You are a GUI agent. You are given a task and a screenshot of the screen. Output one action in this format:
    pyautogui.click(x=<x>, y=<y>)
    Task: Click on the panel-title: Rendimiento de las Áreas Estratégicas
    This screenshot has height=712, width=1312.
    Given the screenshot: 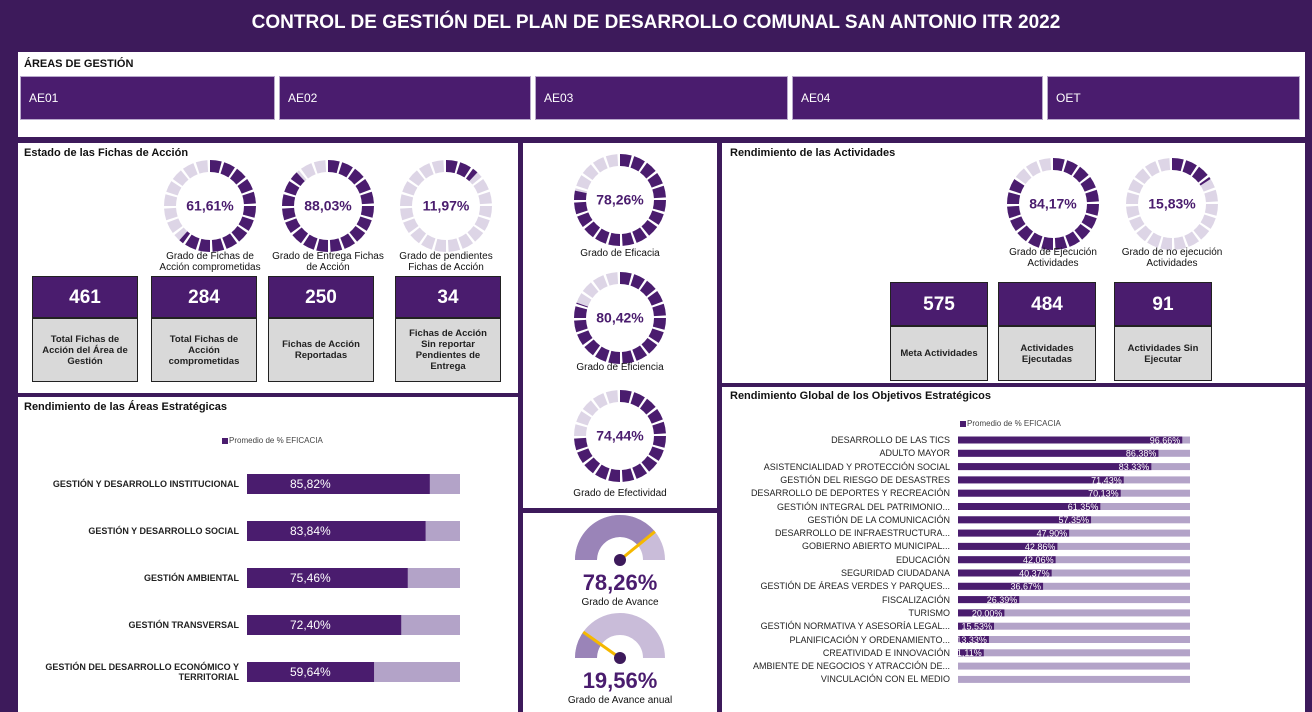 What is the action you would take?
    pyautogui.click(x=125, y=407)
    